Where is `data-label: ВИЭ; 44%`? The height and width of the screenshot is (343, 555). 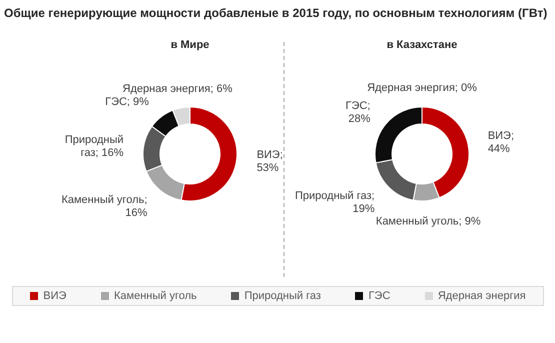 data-label: ВИЭ; 44% is located at coordinates (501, 142).